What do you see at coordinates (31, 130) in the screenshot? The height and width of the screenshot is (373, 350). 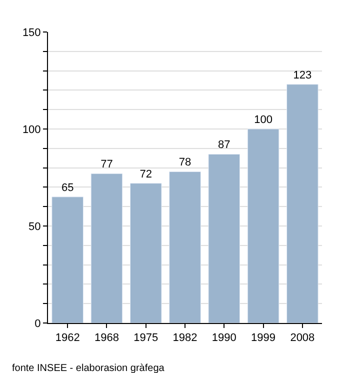 I see `y-tick-label: 100` at bounding box center [31, 130].